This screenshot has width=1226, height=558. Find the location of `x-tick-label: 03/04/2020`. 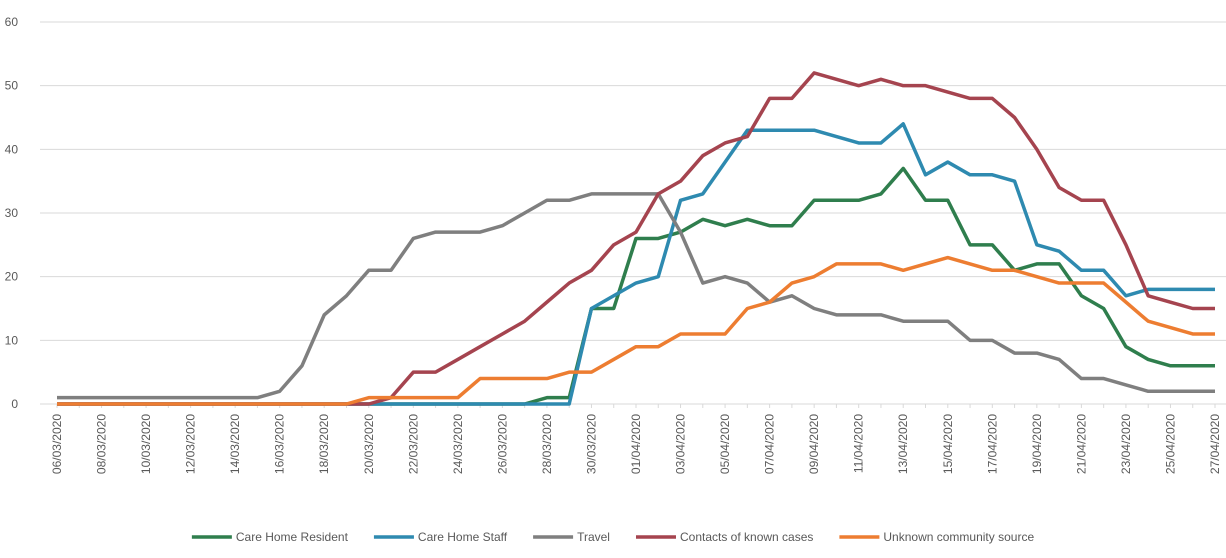

x-tick-label: 03/04/2020 is located at coordinates (681, 444).